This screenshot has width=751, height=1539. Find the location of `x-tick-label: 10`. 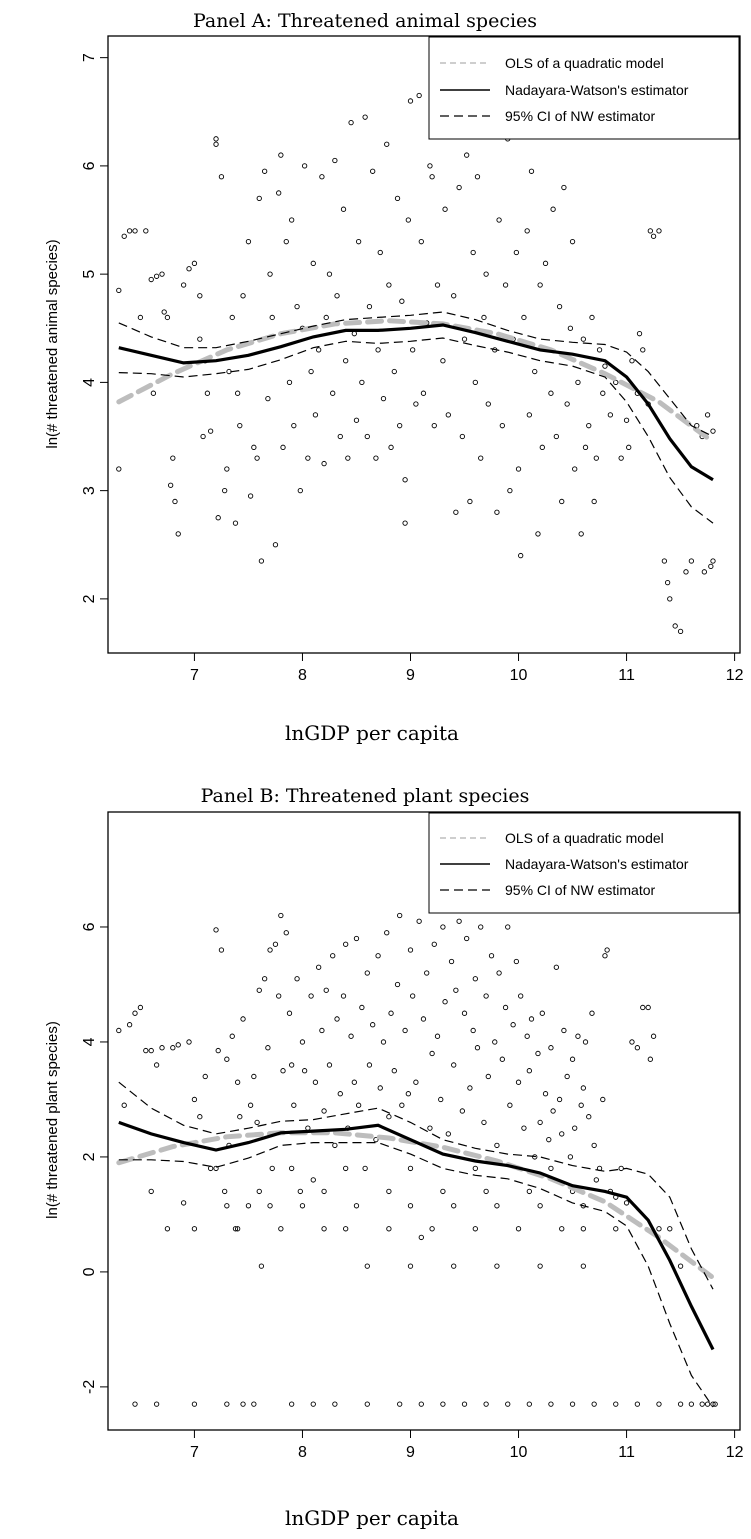

x-tick-label: 10 is located at coordinates (519, 675).